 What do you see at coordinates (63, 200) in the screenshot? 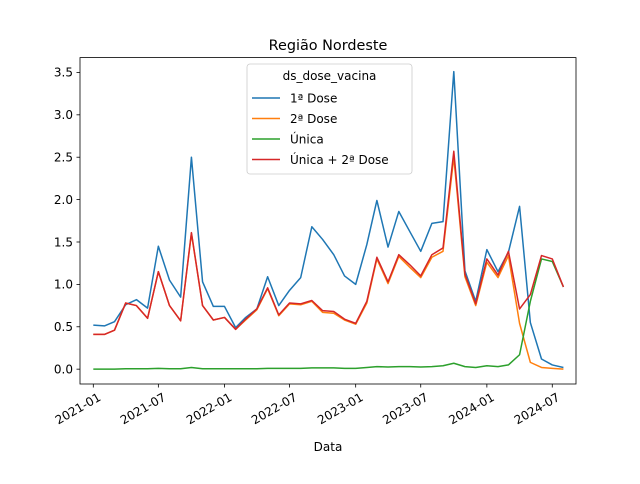
I see `y-tick-label: 2.0` at bounding box center [63, 200].